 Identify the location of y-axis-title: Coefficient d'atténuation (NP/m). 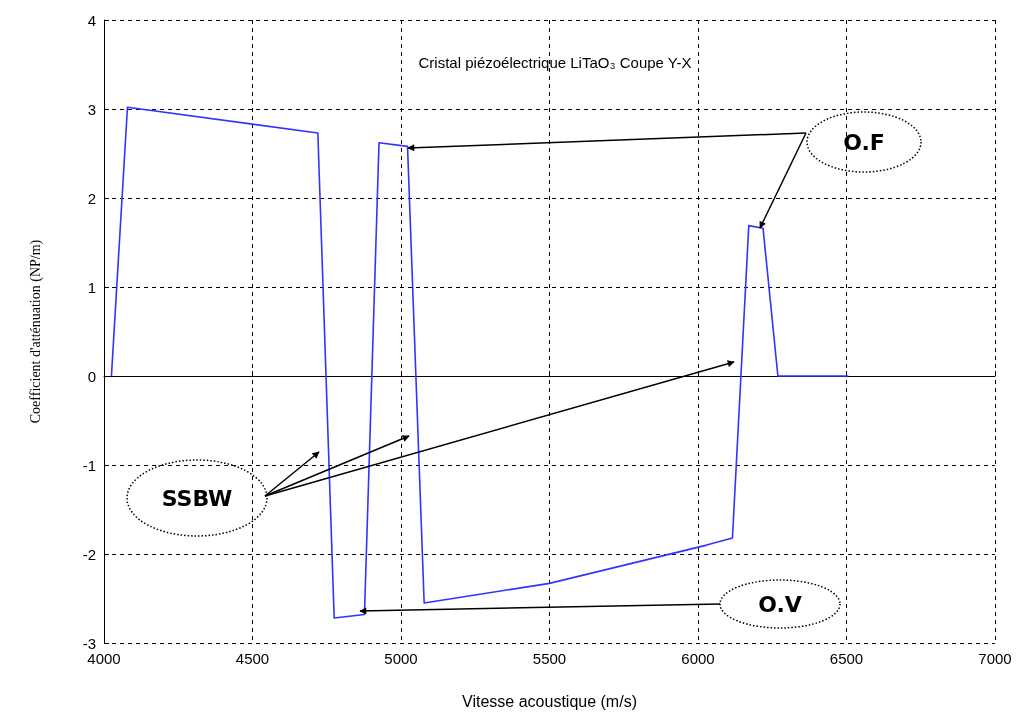
(35, 331).